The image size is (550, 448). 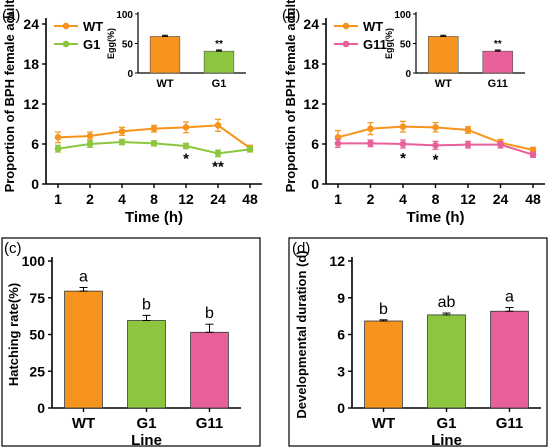 I want to click on panel-d-y-tick-label: 3, so click(x=341, y=371).